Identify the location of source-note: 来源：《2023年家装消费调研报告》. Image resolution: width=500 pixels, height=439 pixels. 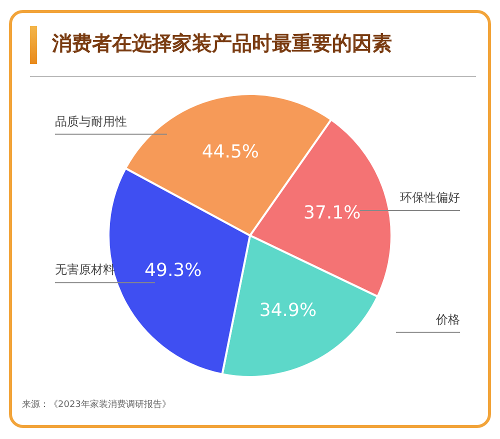
(96, 404).